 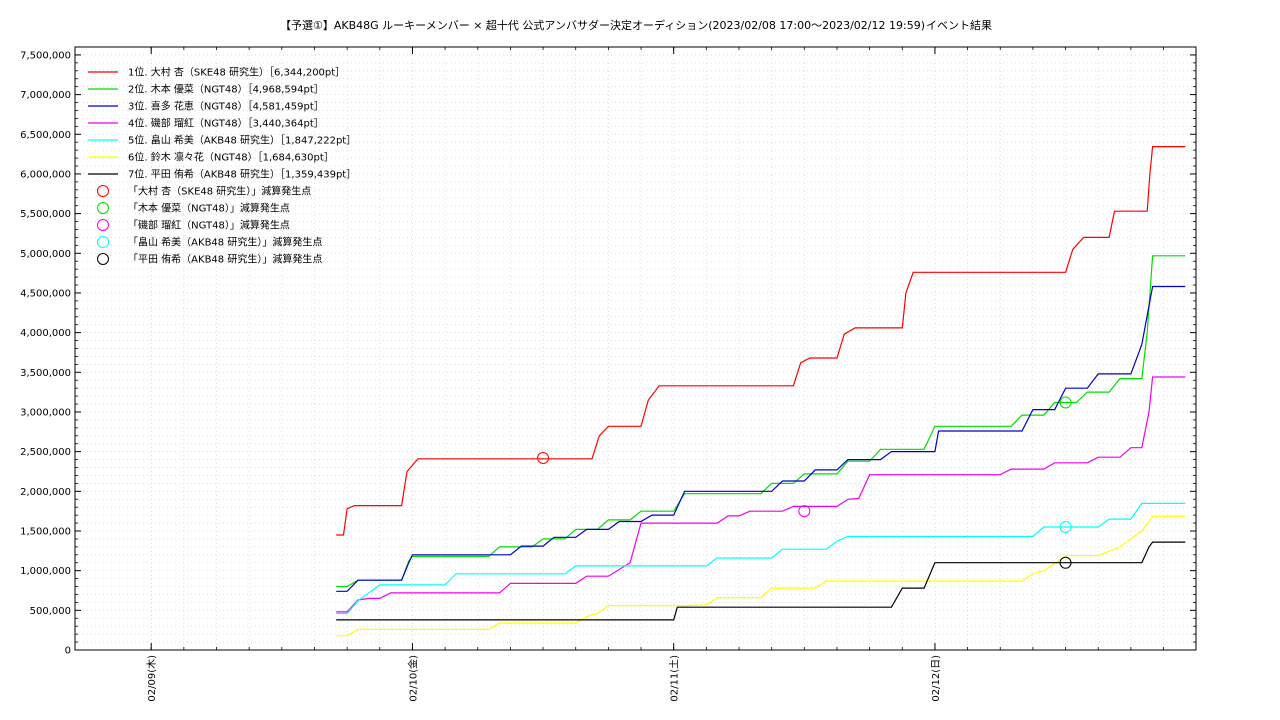 I want to click on legend-label: 1位. 大村 杏（SKE48 研究生）［6,344,200pt］, so click(x=236, y=72).